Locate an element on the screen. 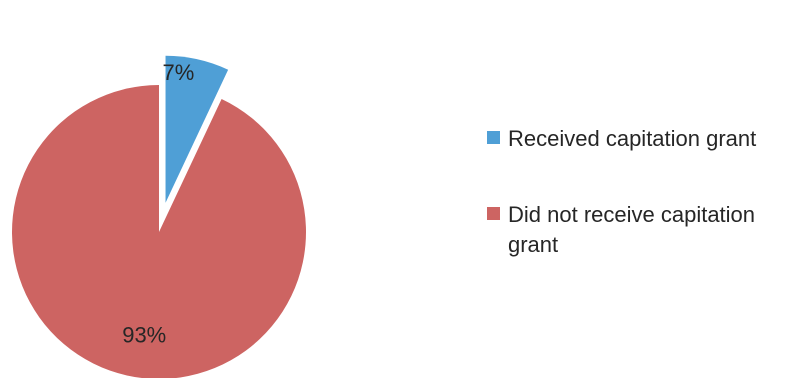 This screenshot has width=787, height=378. legend-label-received: Received capitation grant is located at coordinates (632, 138).